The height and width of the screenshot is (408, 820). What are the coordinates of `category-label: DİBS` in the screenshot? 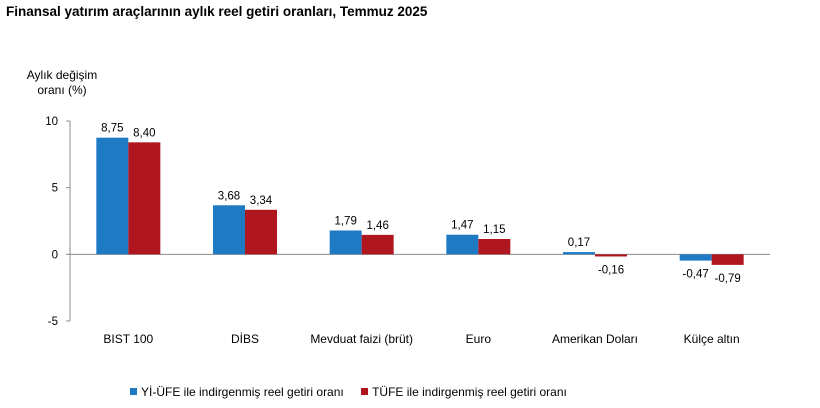 It's located at (245, 339).